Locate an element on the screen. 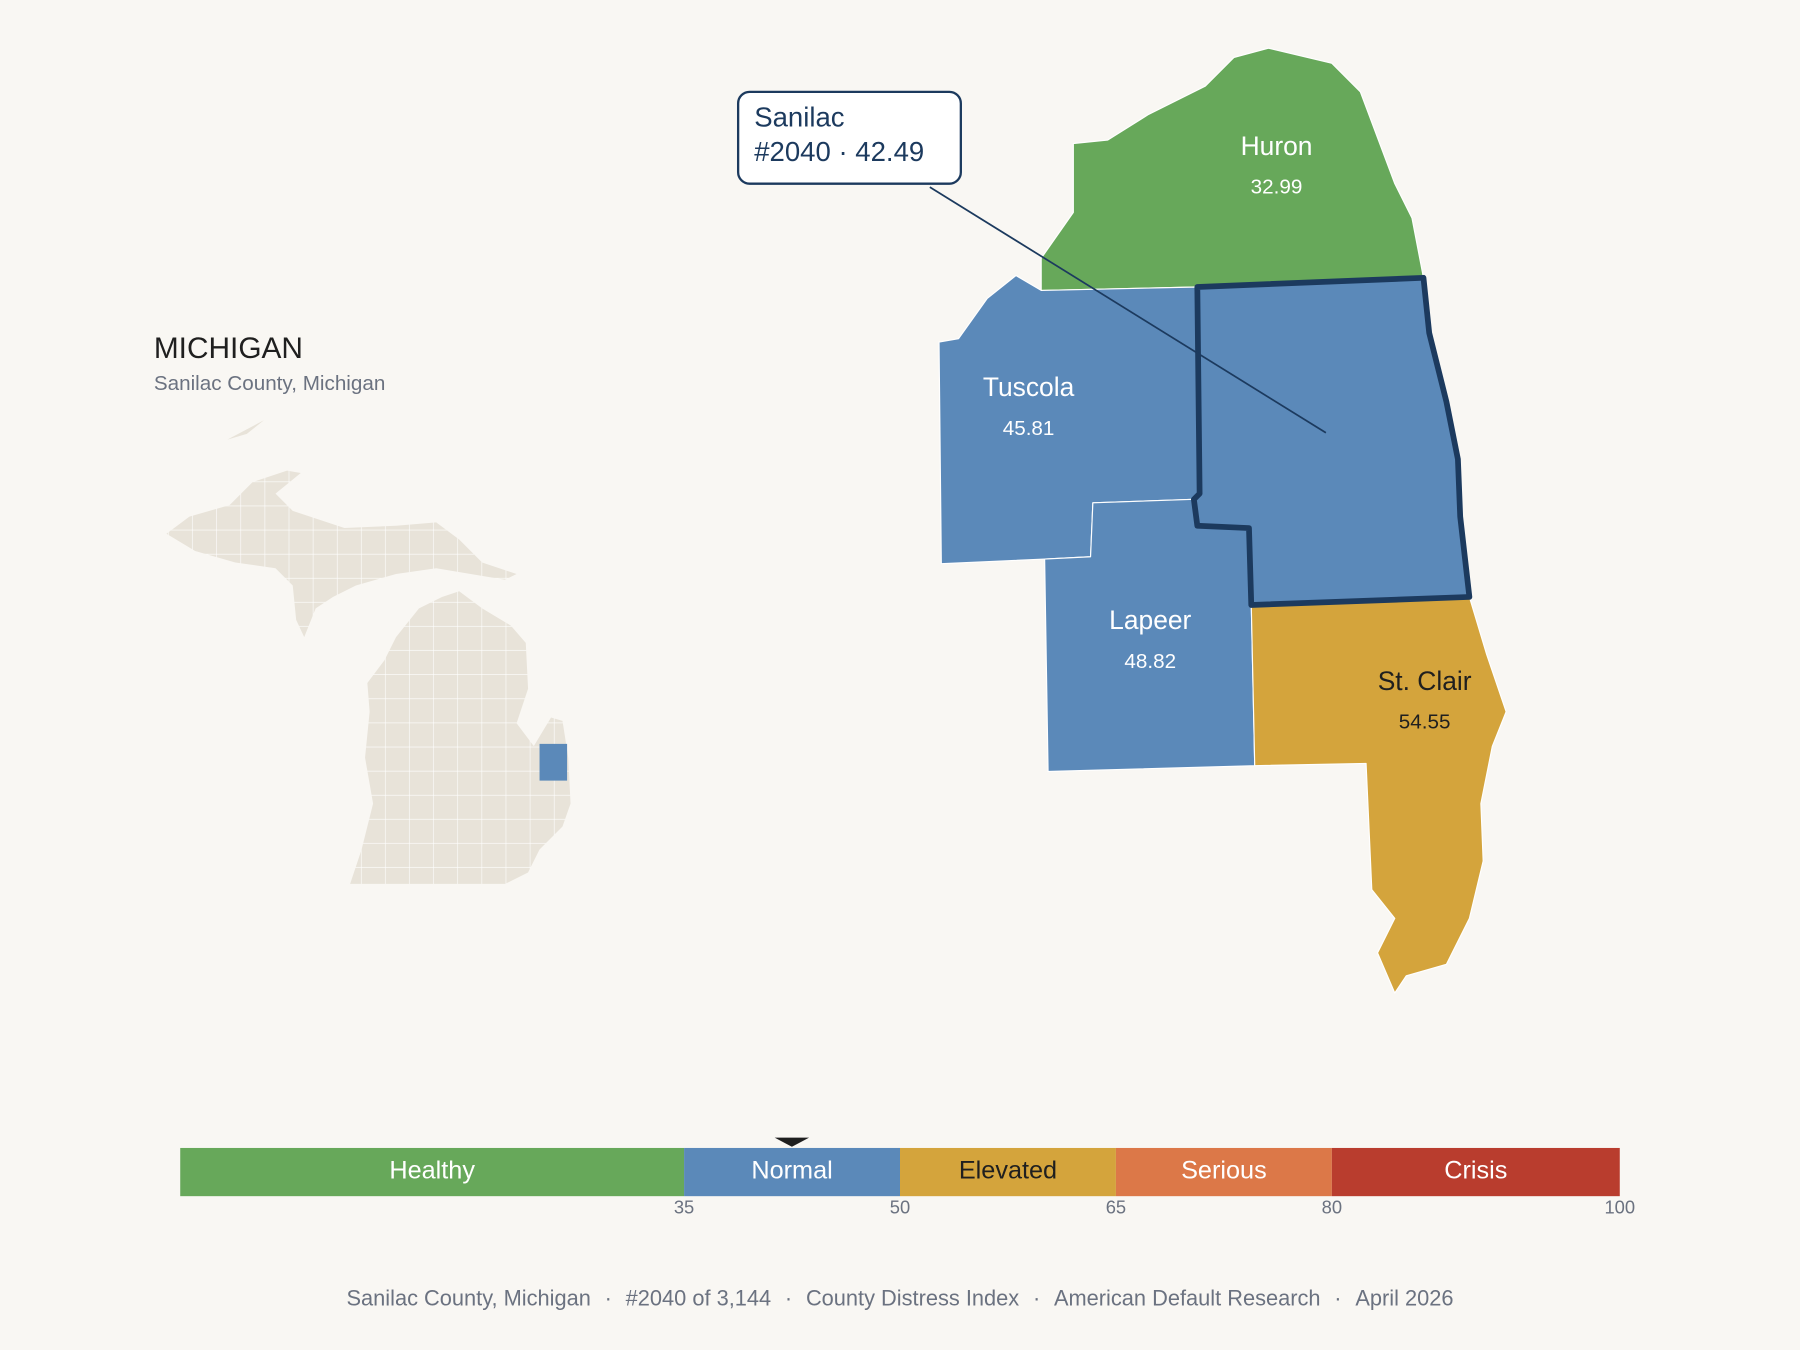 This screenshot has height=1350, width=1800. footer-item: Sanilac County, Michigan is located at coordinates (469, 1297).